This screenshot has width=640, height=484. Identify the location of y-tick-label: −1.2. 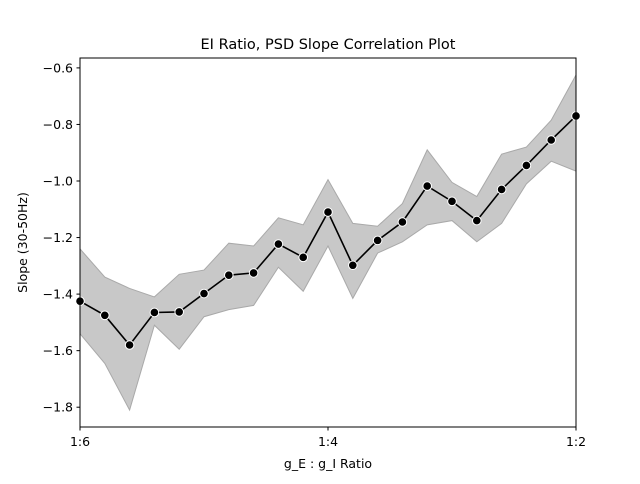
(58, 237).